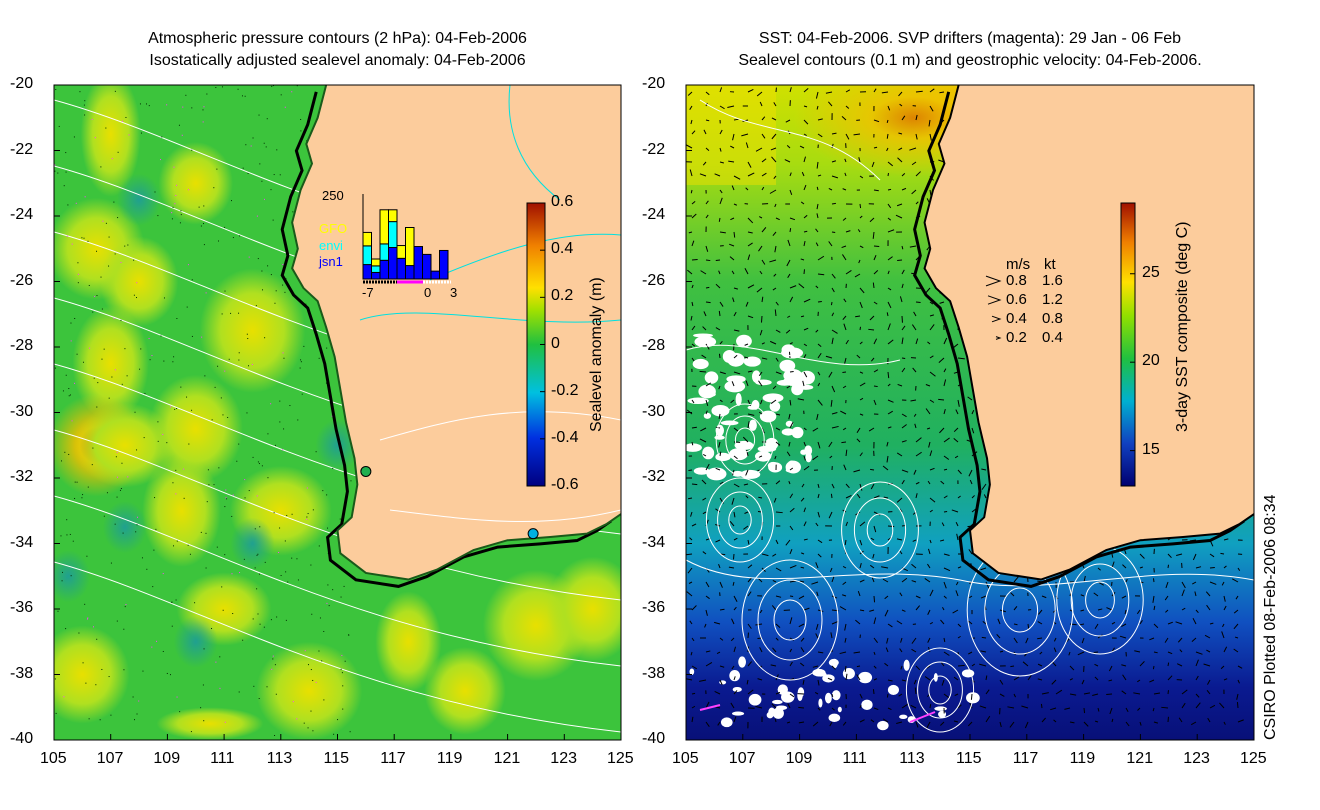  I want to click on sst-colorbar-label: 3-day SST composite (deg C), so click(1182, 326).